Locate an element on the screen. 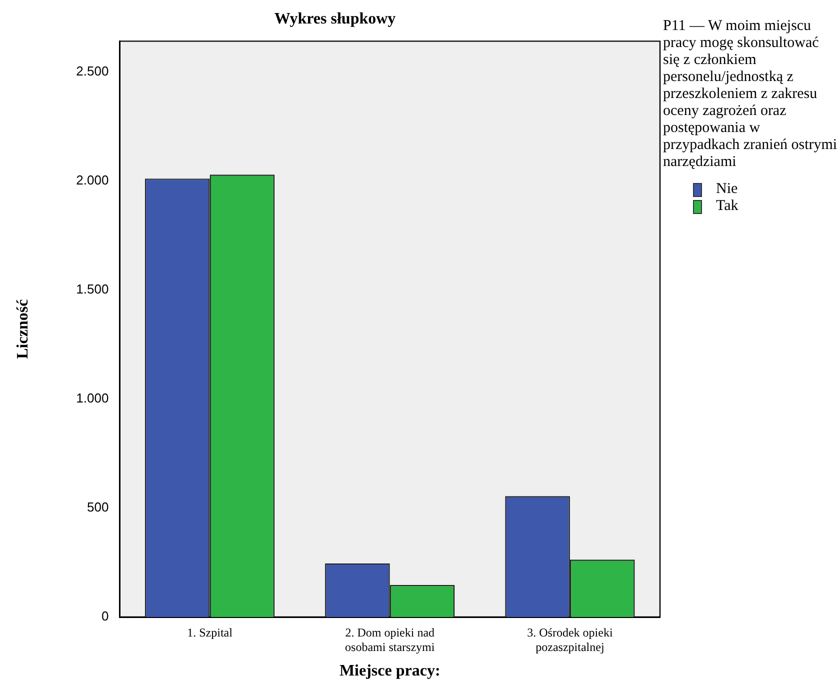 The width and height of the screenshot is (840, 695). x-tick-label: 1. Szpital is located at coordinates (210, 632).